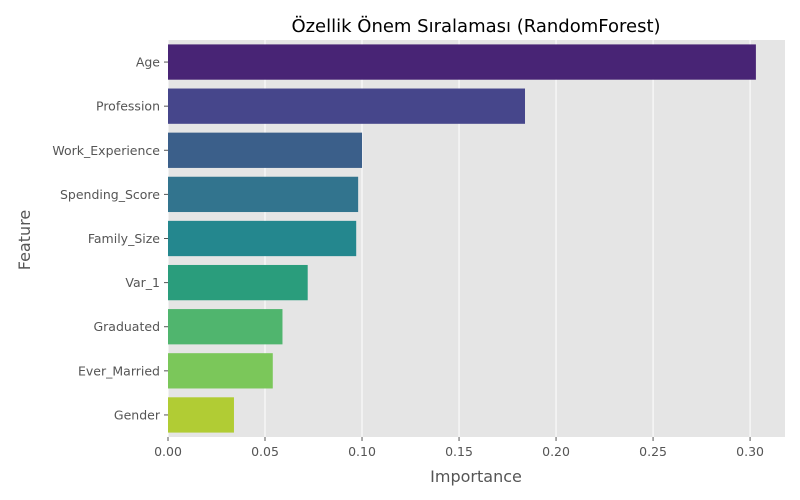 The height and width of the screenshot is (500, 800). What do you see at coordinates (126, 326) in the screenshot?
I see `y-tick-label: Graduated` at bounding box center [126, 326].